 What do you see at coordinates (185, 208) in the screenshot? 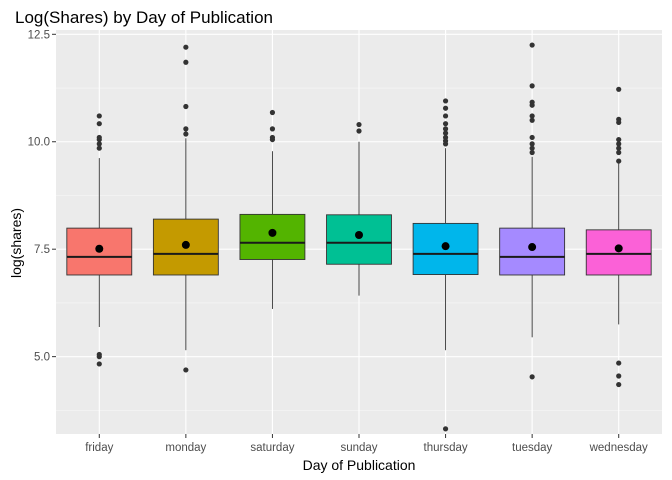
I see `boxplot-monday` at bounding box center [185, 208].